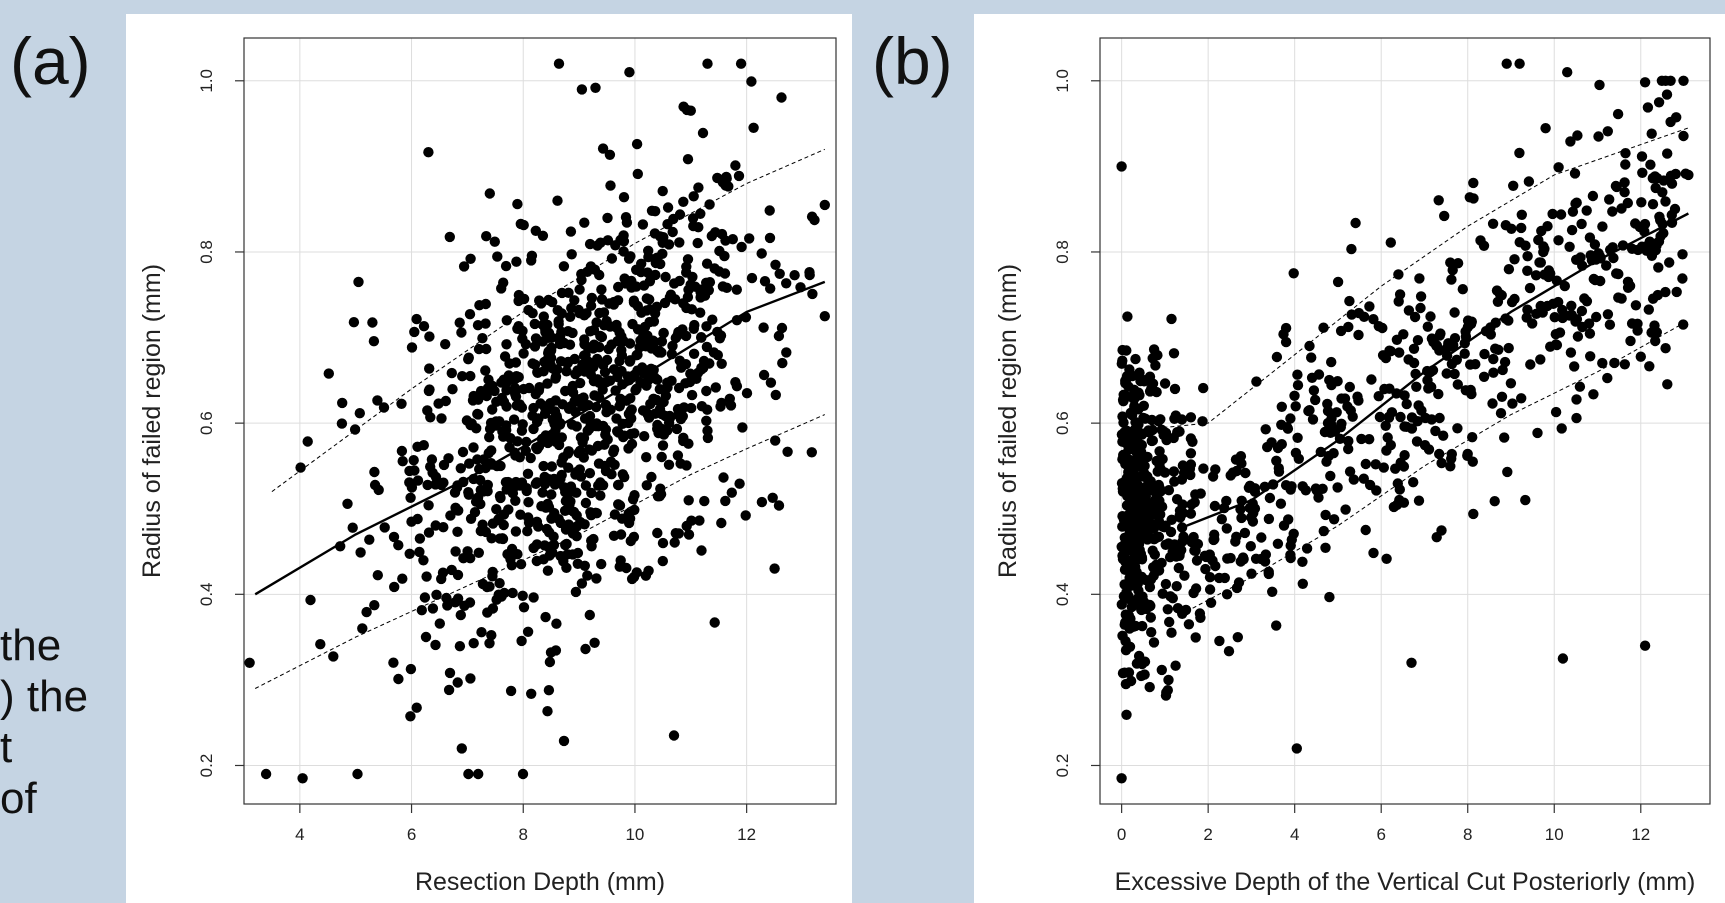 The width and height of the screenshot is (1725, 903). Describe the element at coordinates (1062, 252) in the screenshot. I see `y-tick-label: 0.8` at that location.